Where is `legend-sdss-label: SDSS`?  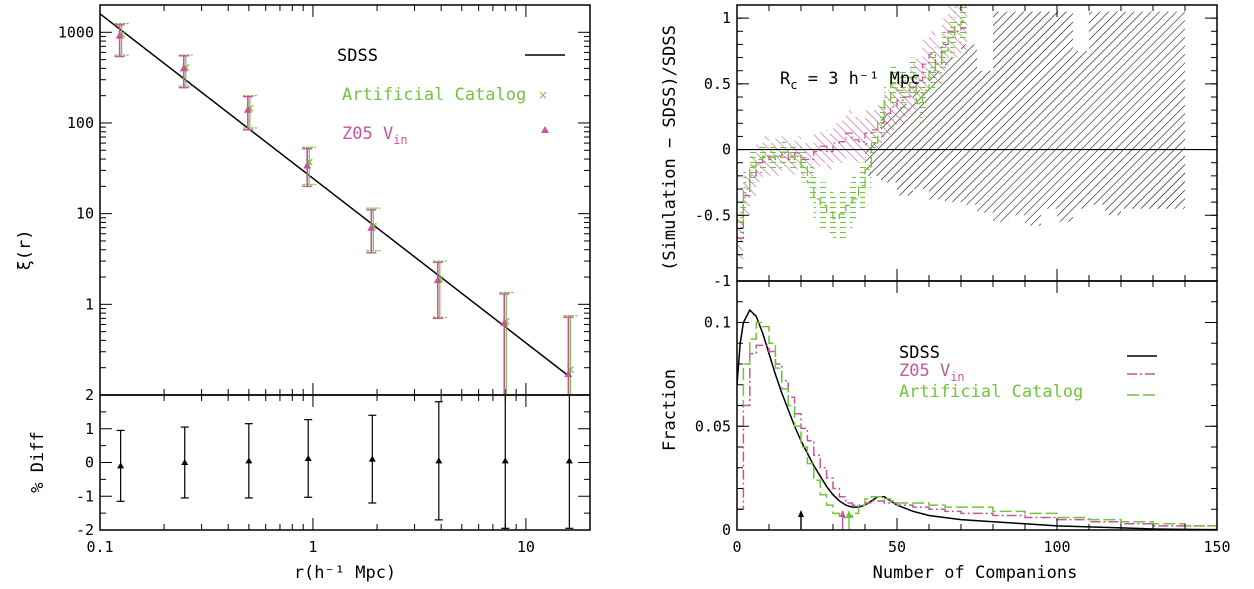 legend-sdss-label: SDSS is located at coordinates (357, 56).